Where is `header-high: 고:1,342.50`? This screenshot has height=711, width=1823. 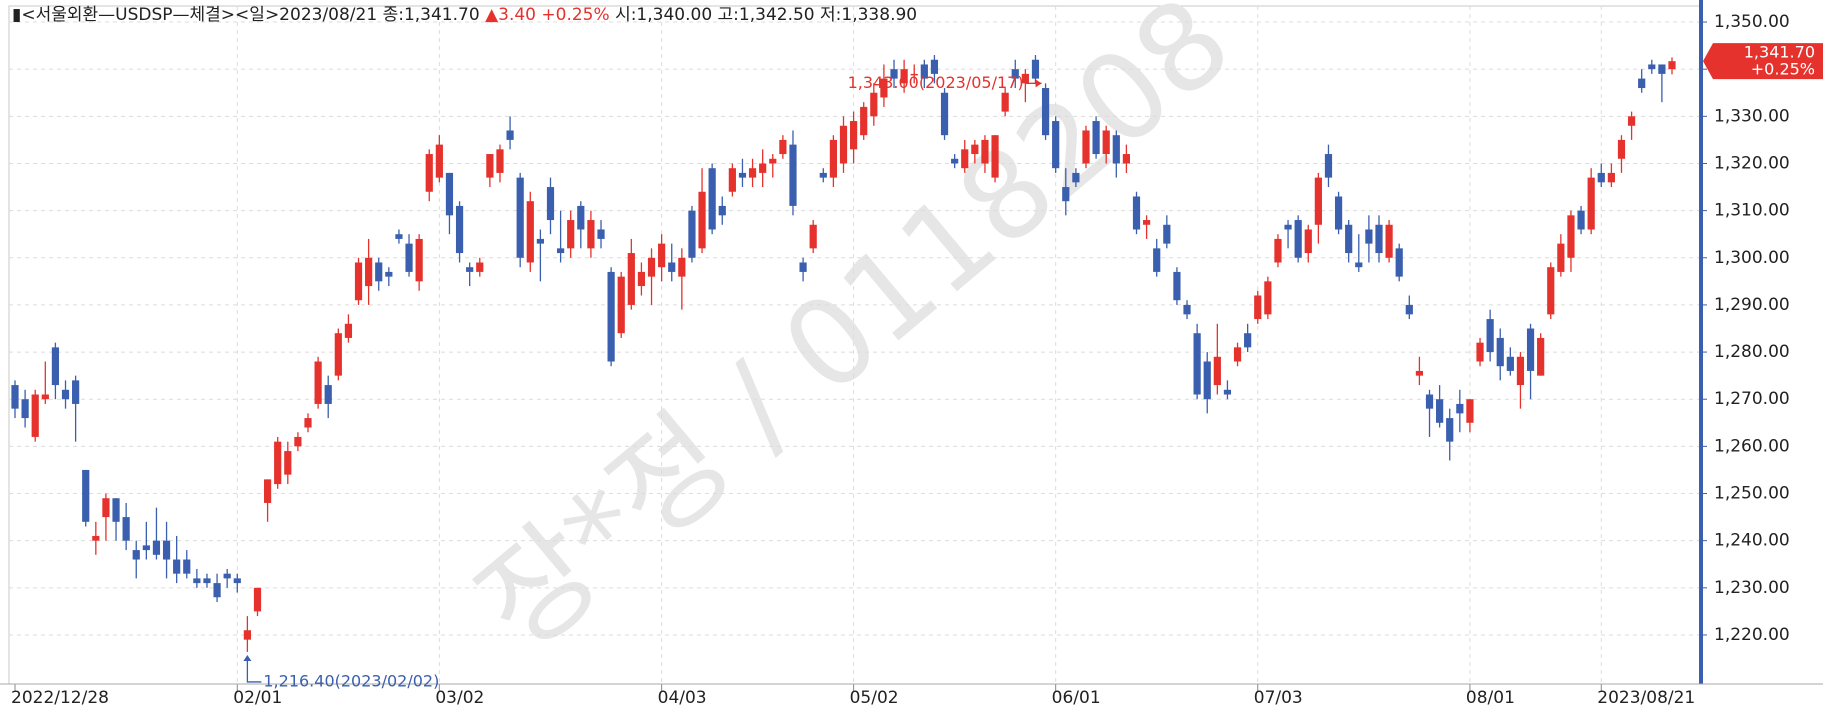
header-high: 고:1,342.50 is located at coordinates (766, 15).